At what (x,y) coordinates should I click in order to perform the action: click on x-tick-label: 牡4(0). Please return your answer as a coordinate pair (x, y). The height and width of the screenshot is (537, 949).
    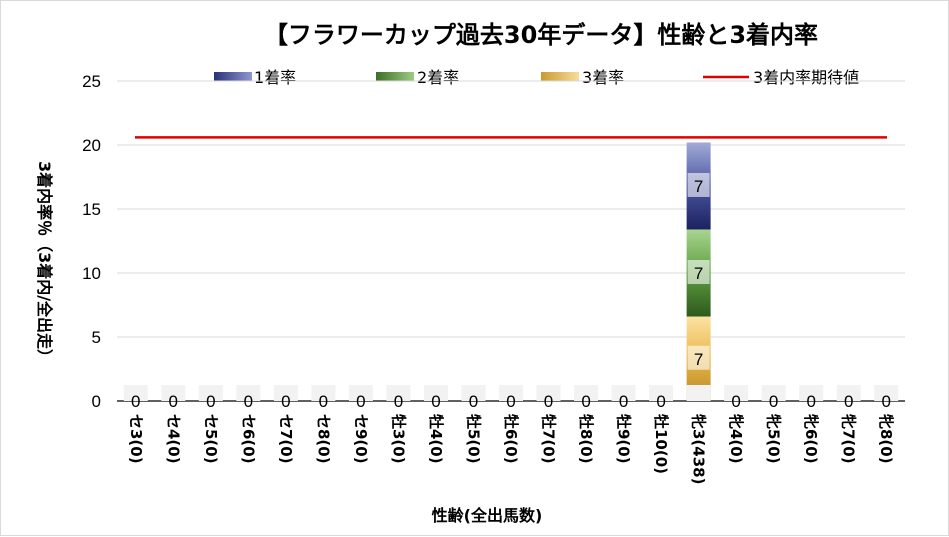
    Looking at the image, I should click on (436, 439).